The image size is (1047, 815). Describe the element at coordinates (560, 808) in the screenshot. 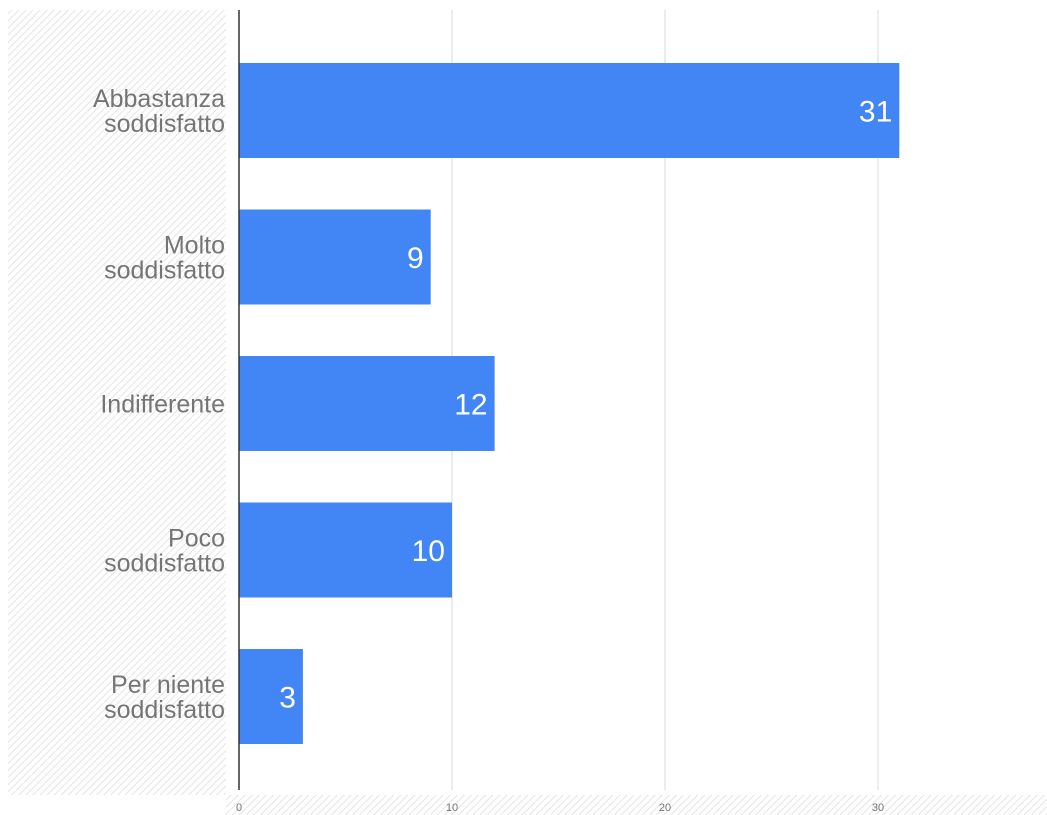

I see `x-tick-labels: 0 10 20 30` at that location.